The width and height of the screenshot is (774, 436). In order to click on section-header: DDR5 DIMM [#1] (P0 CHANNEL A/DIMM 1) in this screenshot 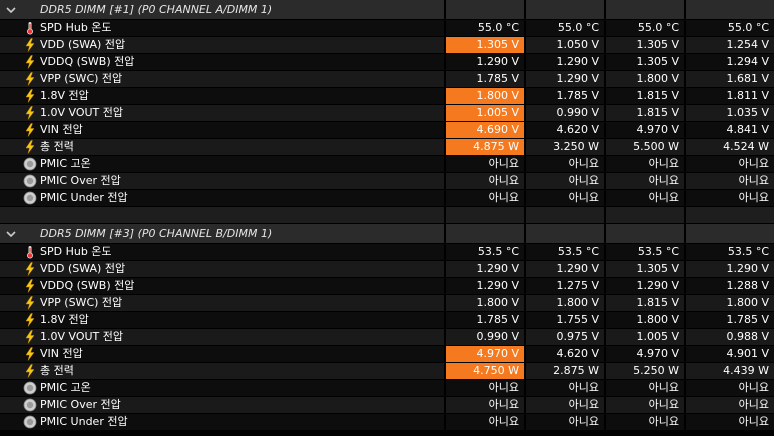, I will do `click(387, 10)`.